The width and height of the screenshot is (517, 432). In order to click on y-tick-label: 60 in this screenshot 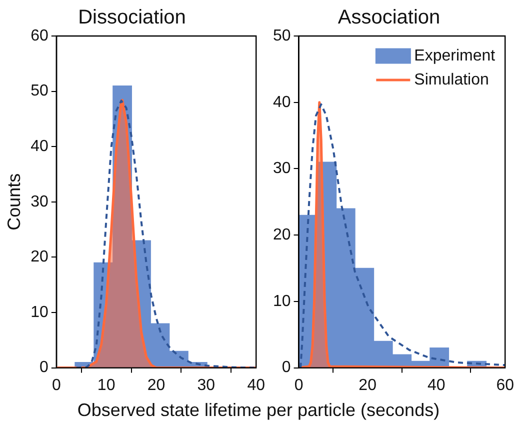, I will do `click(39, 35)`.